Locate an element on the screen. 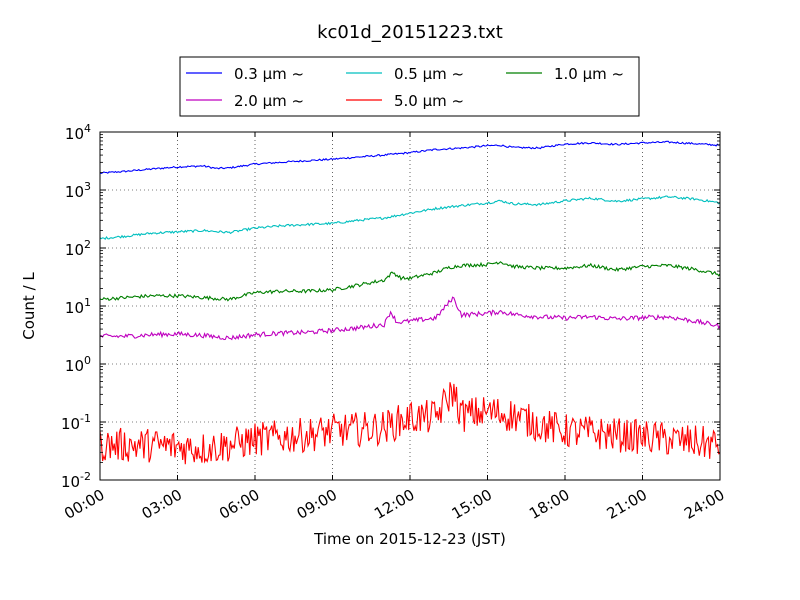 The image size is (800, 600). legend: 0.3 μm ~ 0.5 μm ~ 1.0 μm ~ 2.0 μm ~ 5.0 μm ~ is located at coordinates (409, 86).